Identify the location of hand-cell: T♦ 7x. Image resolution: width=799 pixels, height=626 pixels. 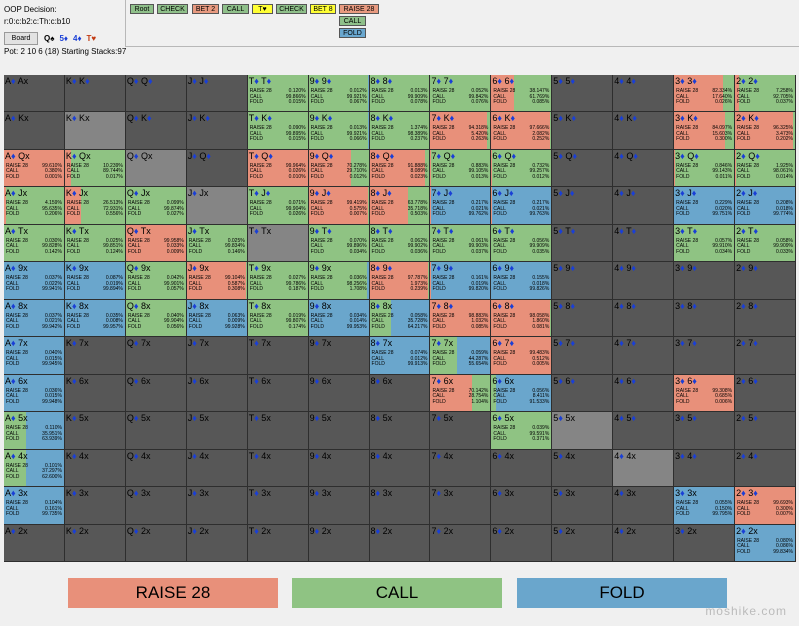
(278, 356).